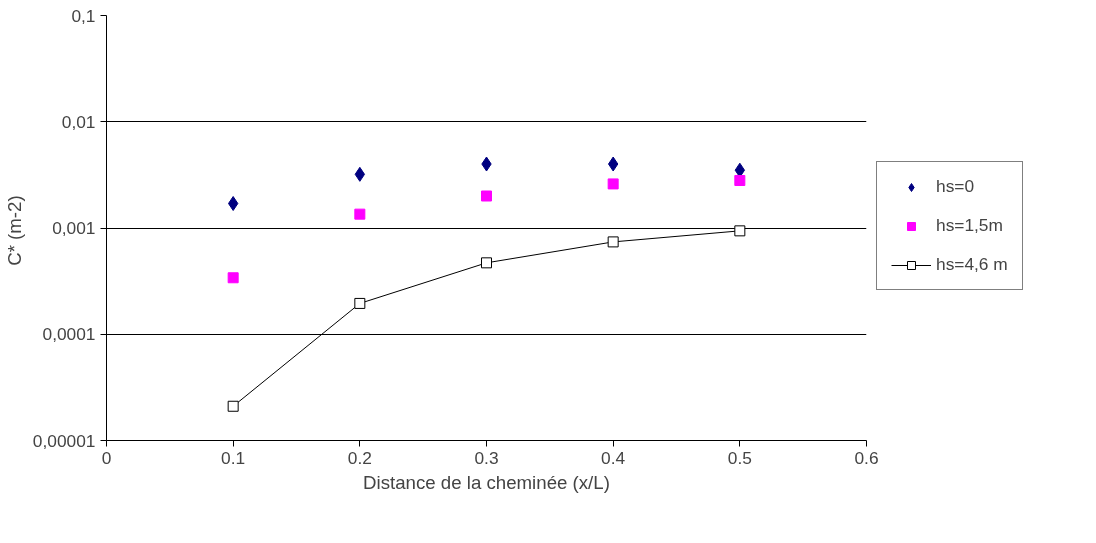  I want to click on x-tick-label: 0.6, so click(866, 457).